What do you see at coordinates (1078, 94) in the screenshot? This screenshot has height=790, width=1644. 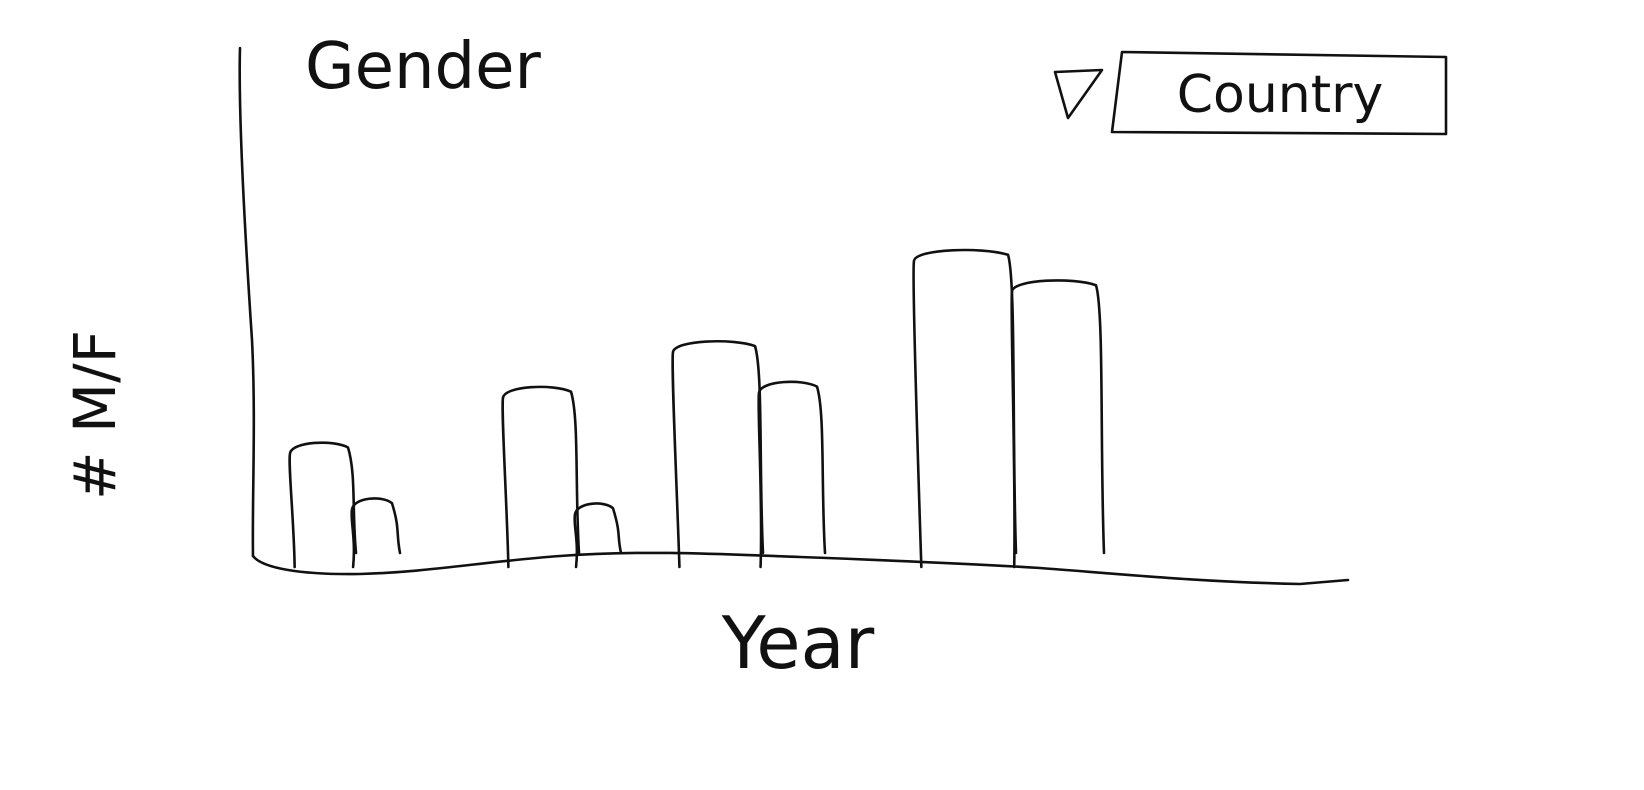 I see `dropdown-triangle-icon` at bounding box center [1078, 94].